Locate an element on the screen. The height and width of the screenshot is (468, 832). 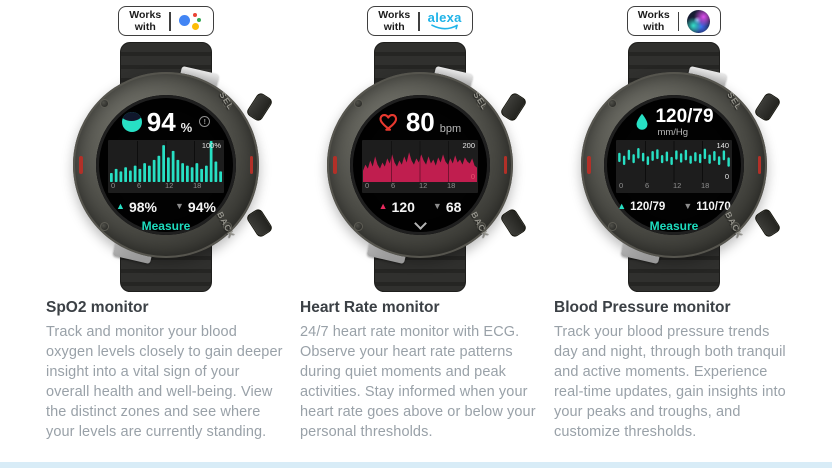
watch-case: SEL BACK 120/79 mm/Hg is located at coordinates (674, 165).